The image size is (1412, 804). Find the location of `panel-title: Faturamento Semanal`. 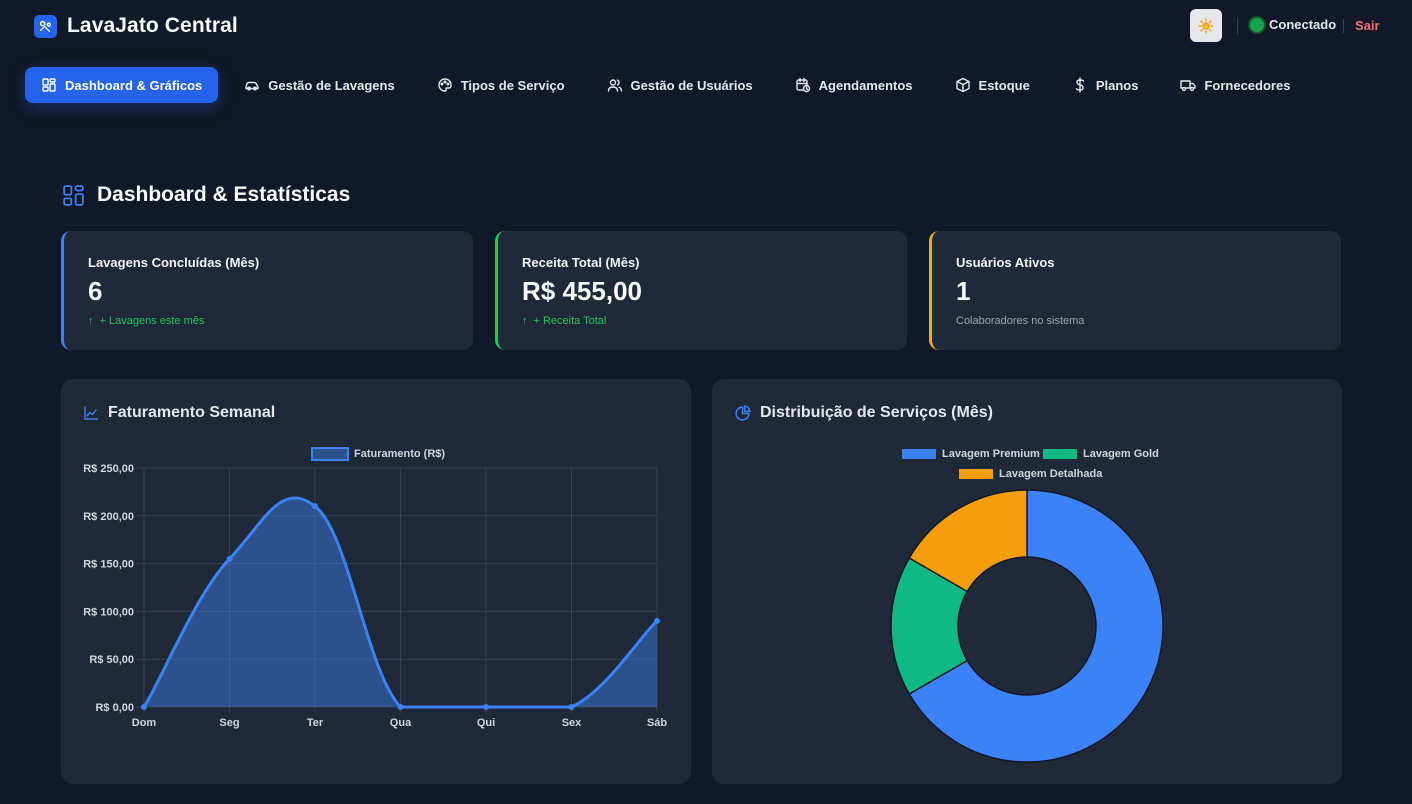

panel-title: Faturamento Semanal is located at coordinates (179, 413).